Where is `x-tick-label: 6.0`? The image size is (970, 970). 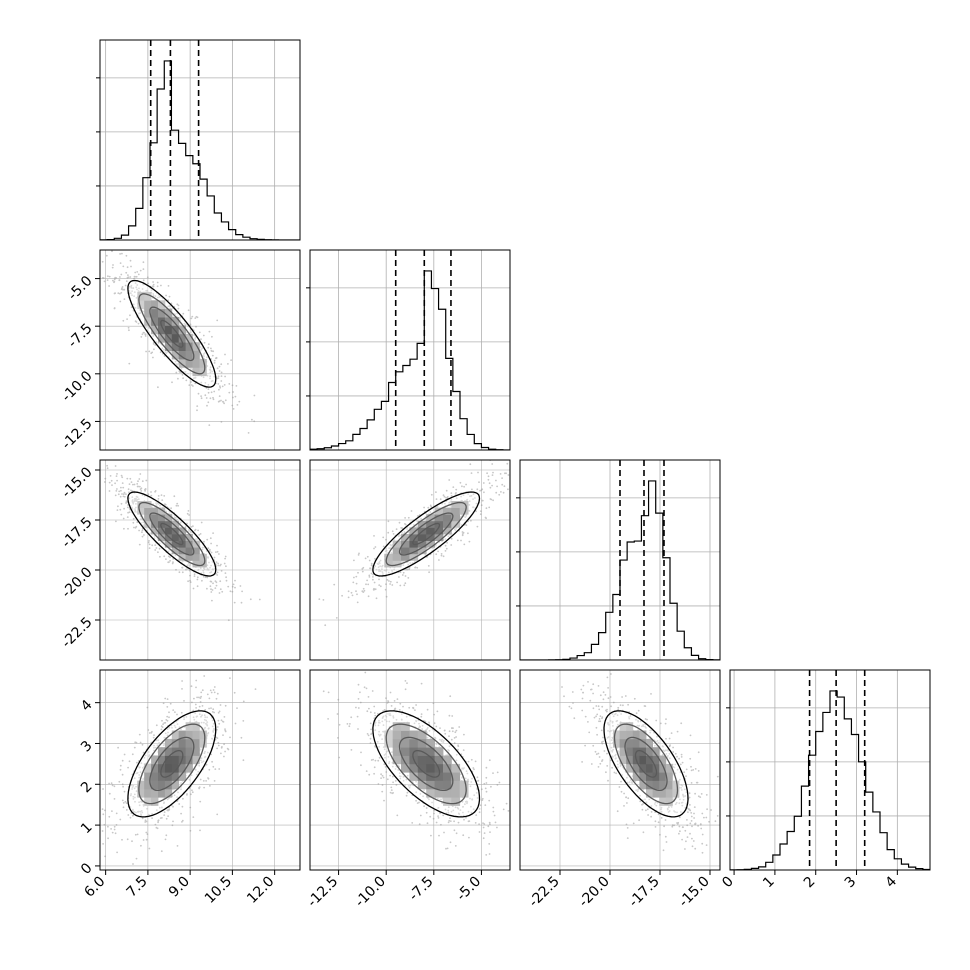
x-tick-label: 6.0 is located at coordinates (94, 887).